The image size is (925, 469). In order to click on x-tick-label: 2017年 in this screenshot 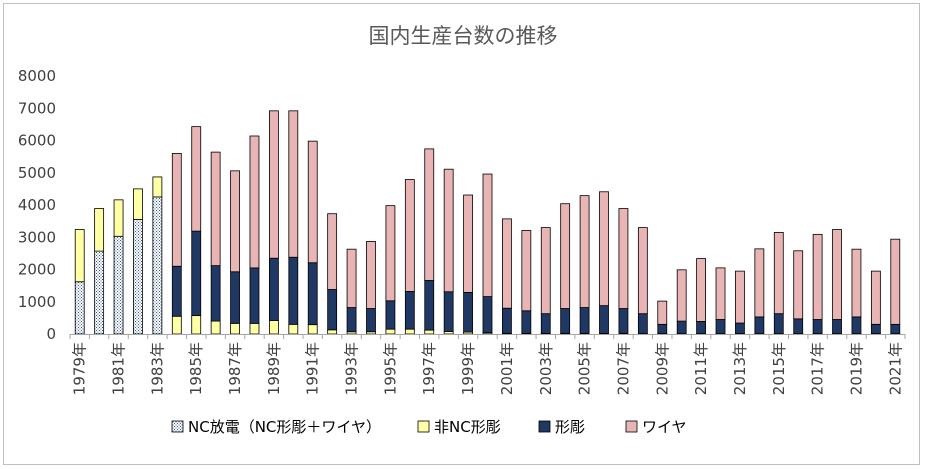, I will do `click(818, 368)`.